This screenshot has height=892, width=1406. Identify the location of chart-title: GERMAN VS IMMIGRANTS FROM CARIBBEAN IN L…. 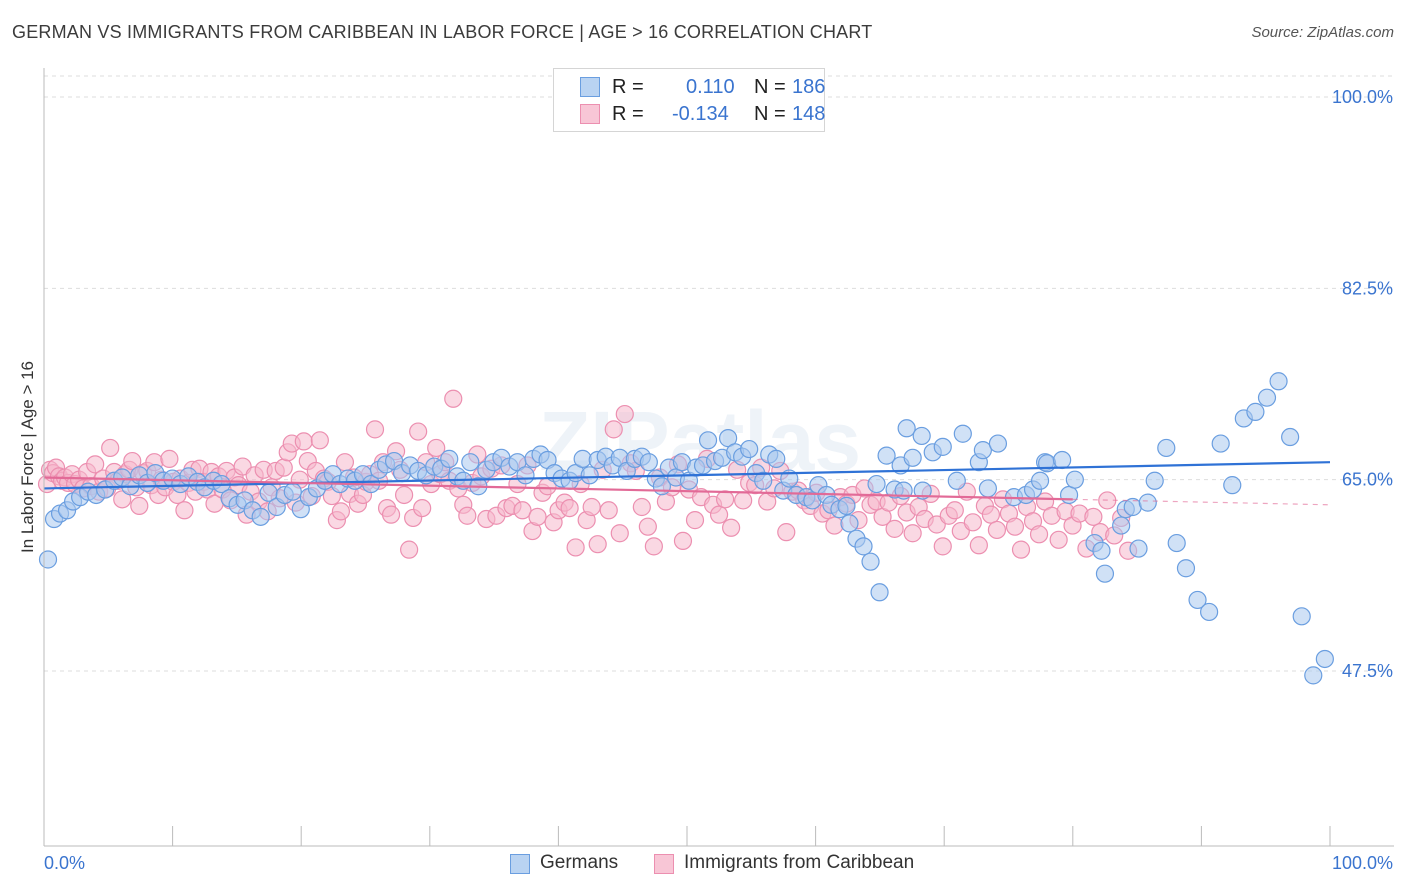
(442, 32).